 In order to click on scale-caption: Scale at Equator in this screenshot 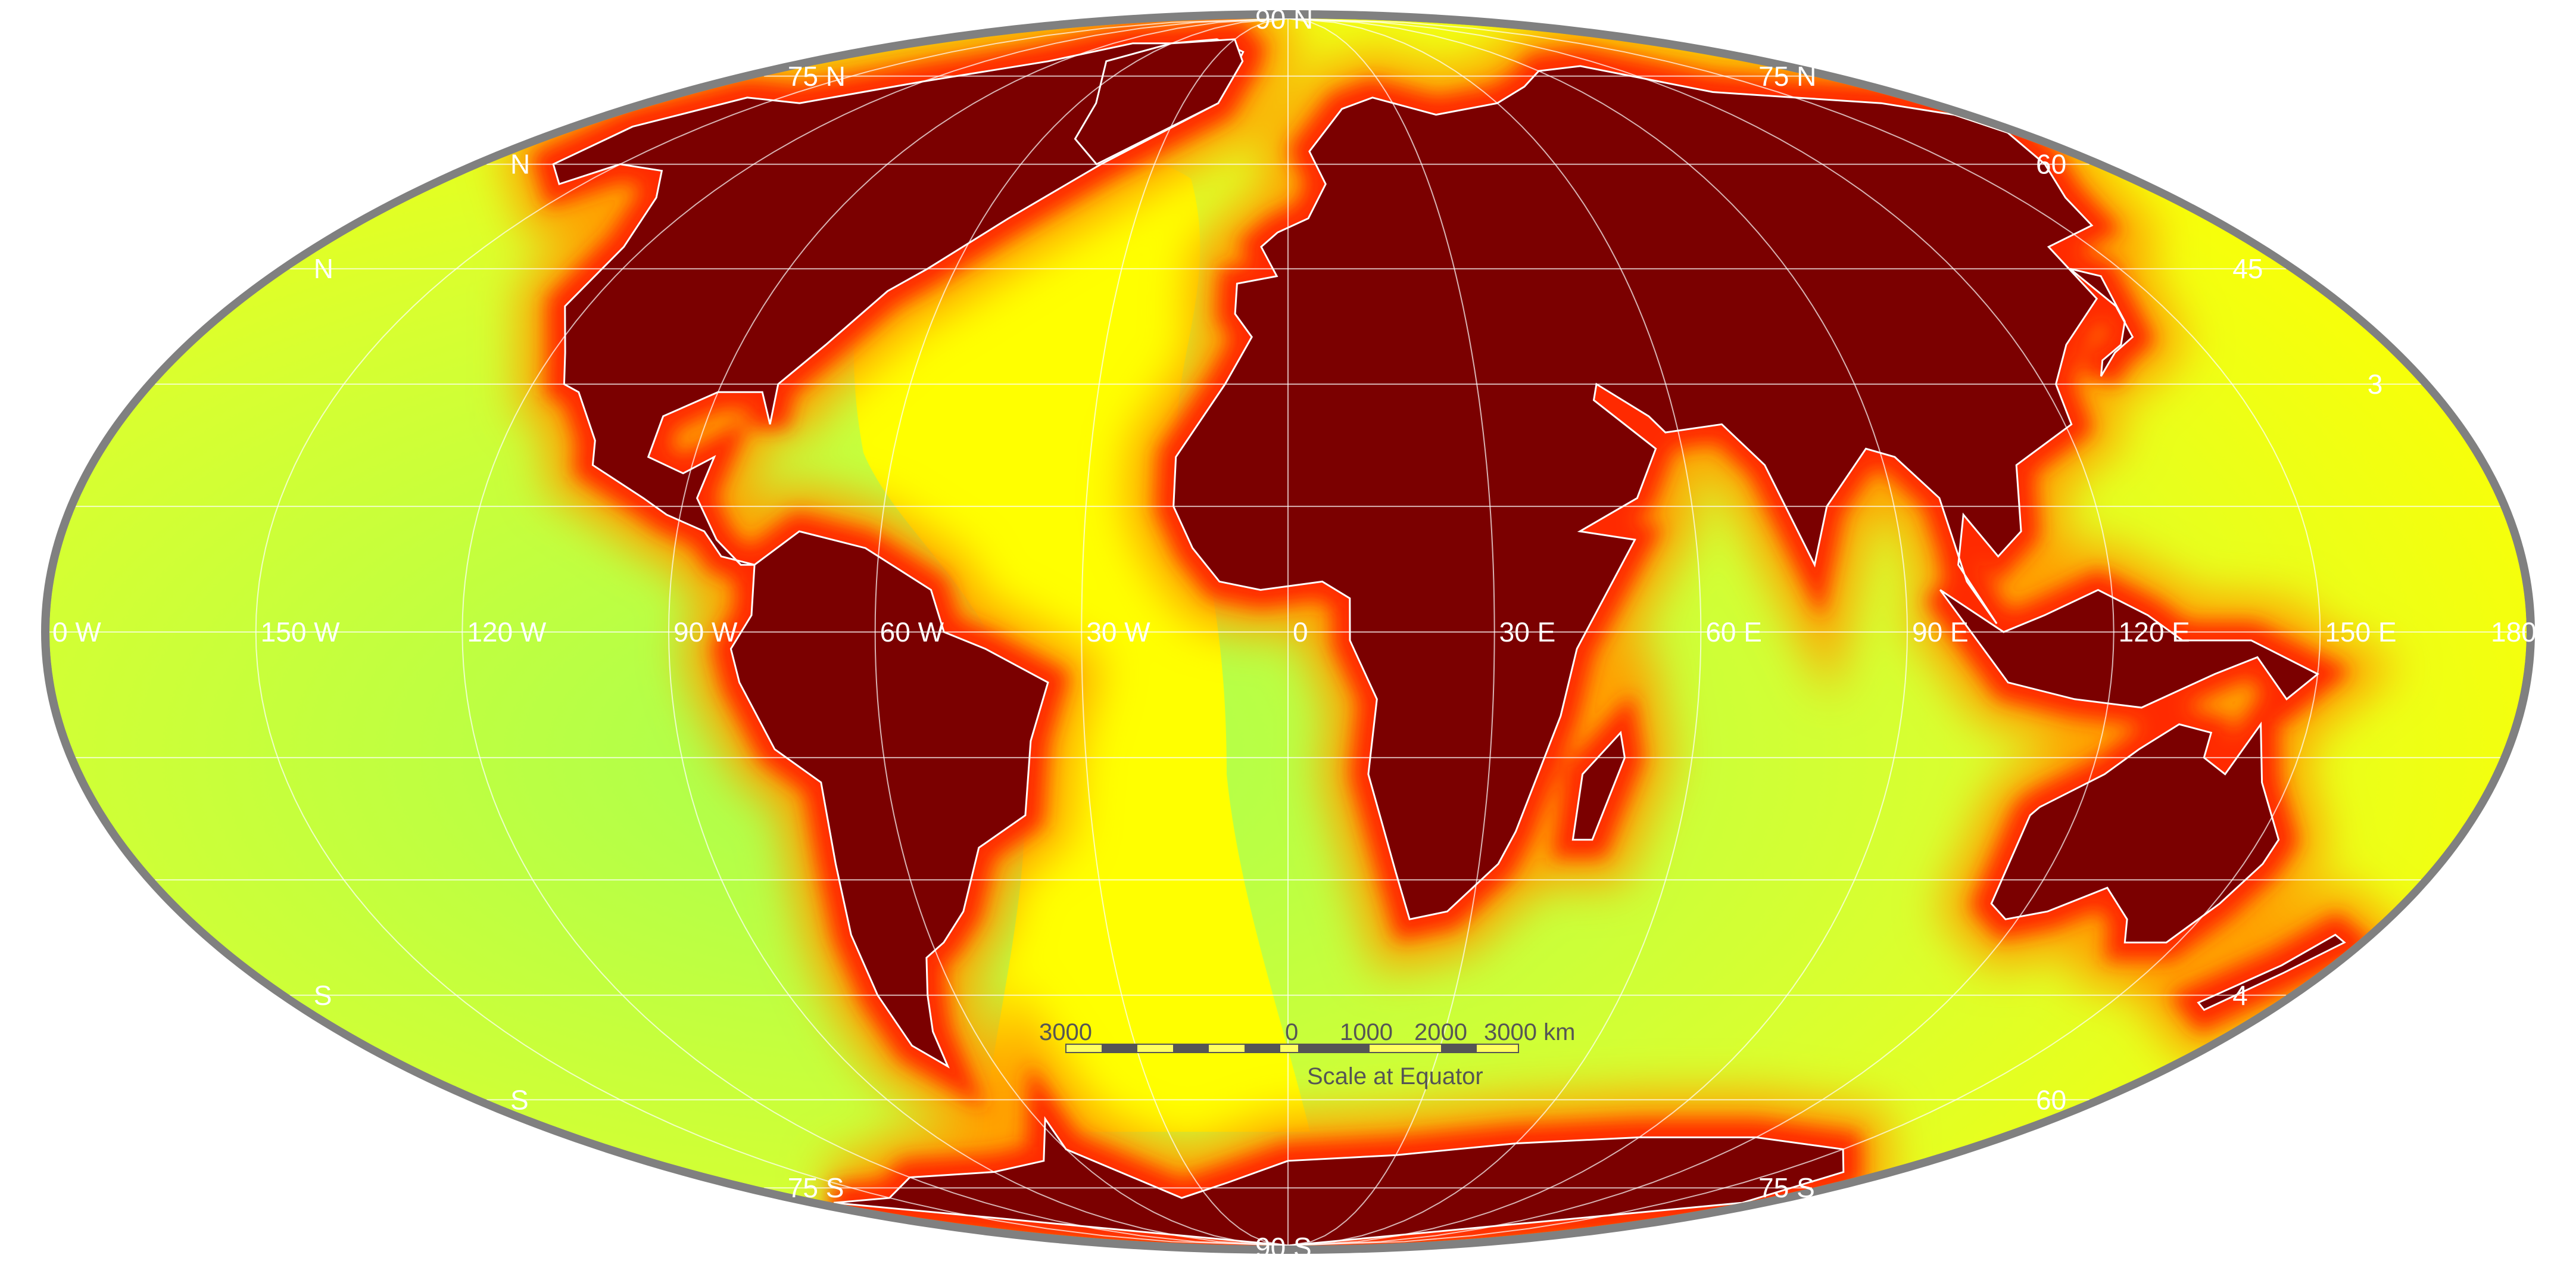, I will do `click(1395, 1076)`.